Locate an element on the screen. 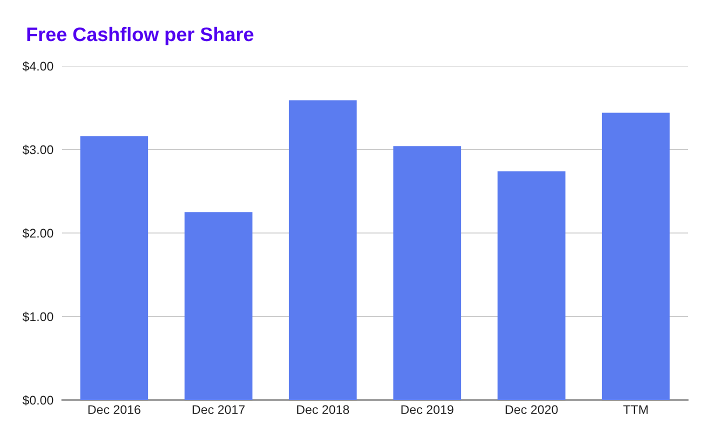 This screenshot has height=443, width=714. chart-title: Free Cashflow per Share is located at coordinates (140, 36).